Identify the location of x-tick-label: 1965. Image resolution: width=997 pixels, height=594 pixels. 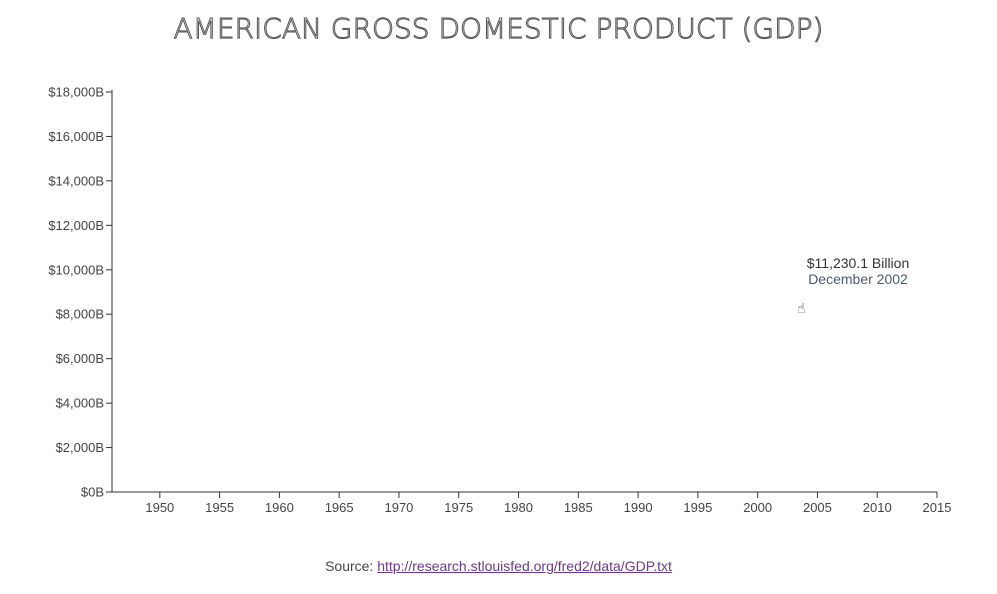
(339, 507).